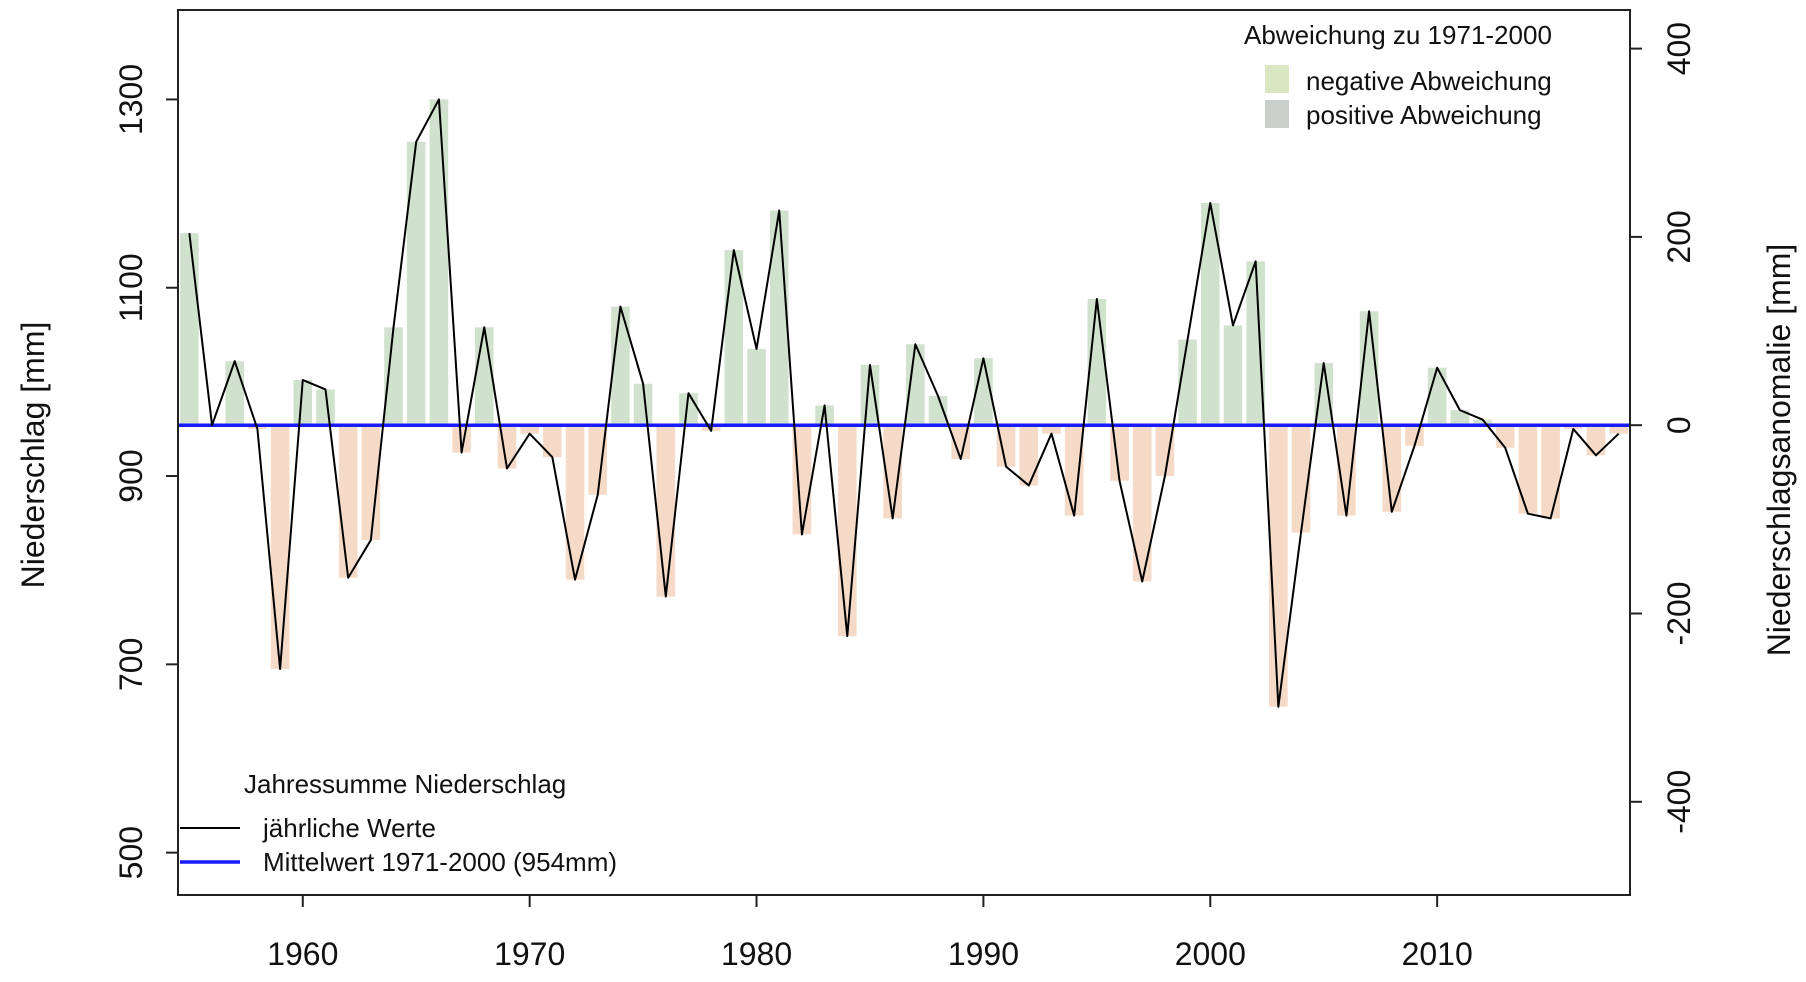 The height and width of the screenshot is (982, 1806). I want to click on y-right-tick-label: -200, so click(1679, 613).